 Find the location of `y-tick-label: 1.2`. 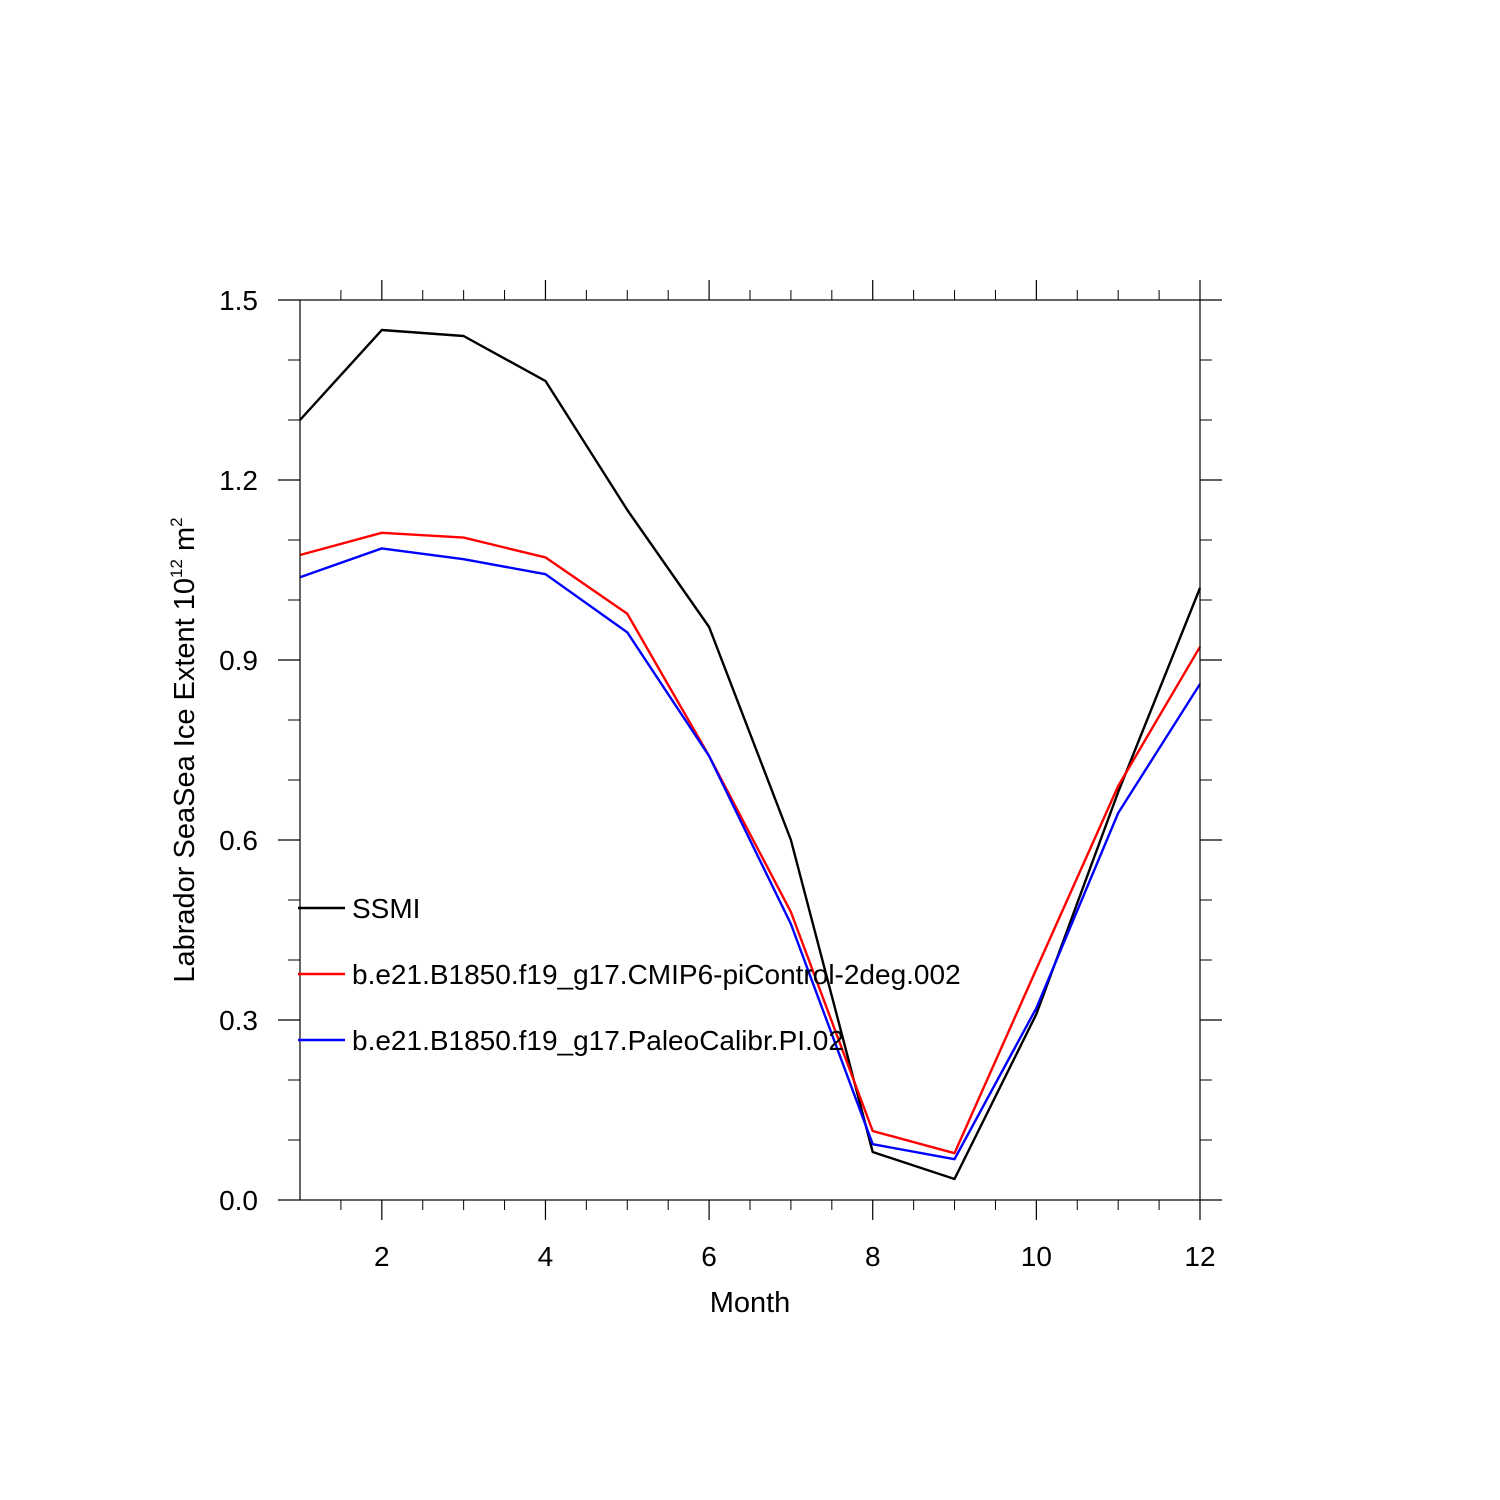

y-tick-label: 1.2 is located at coordinates (238, 480).